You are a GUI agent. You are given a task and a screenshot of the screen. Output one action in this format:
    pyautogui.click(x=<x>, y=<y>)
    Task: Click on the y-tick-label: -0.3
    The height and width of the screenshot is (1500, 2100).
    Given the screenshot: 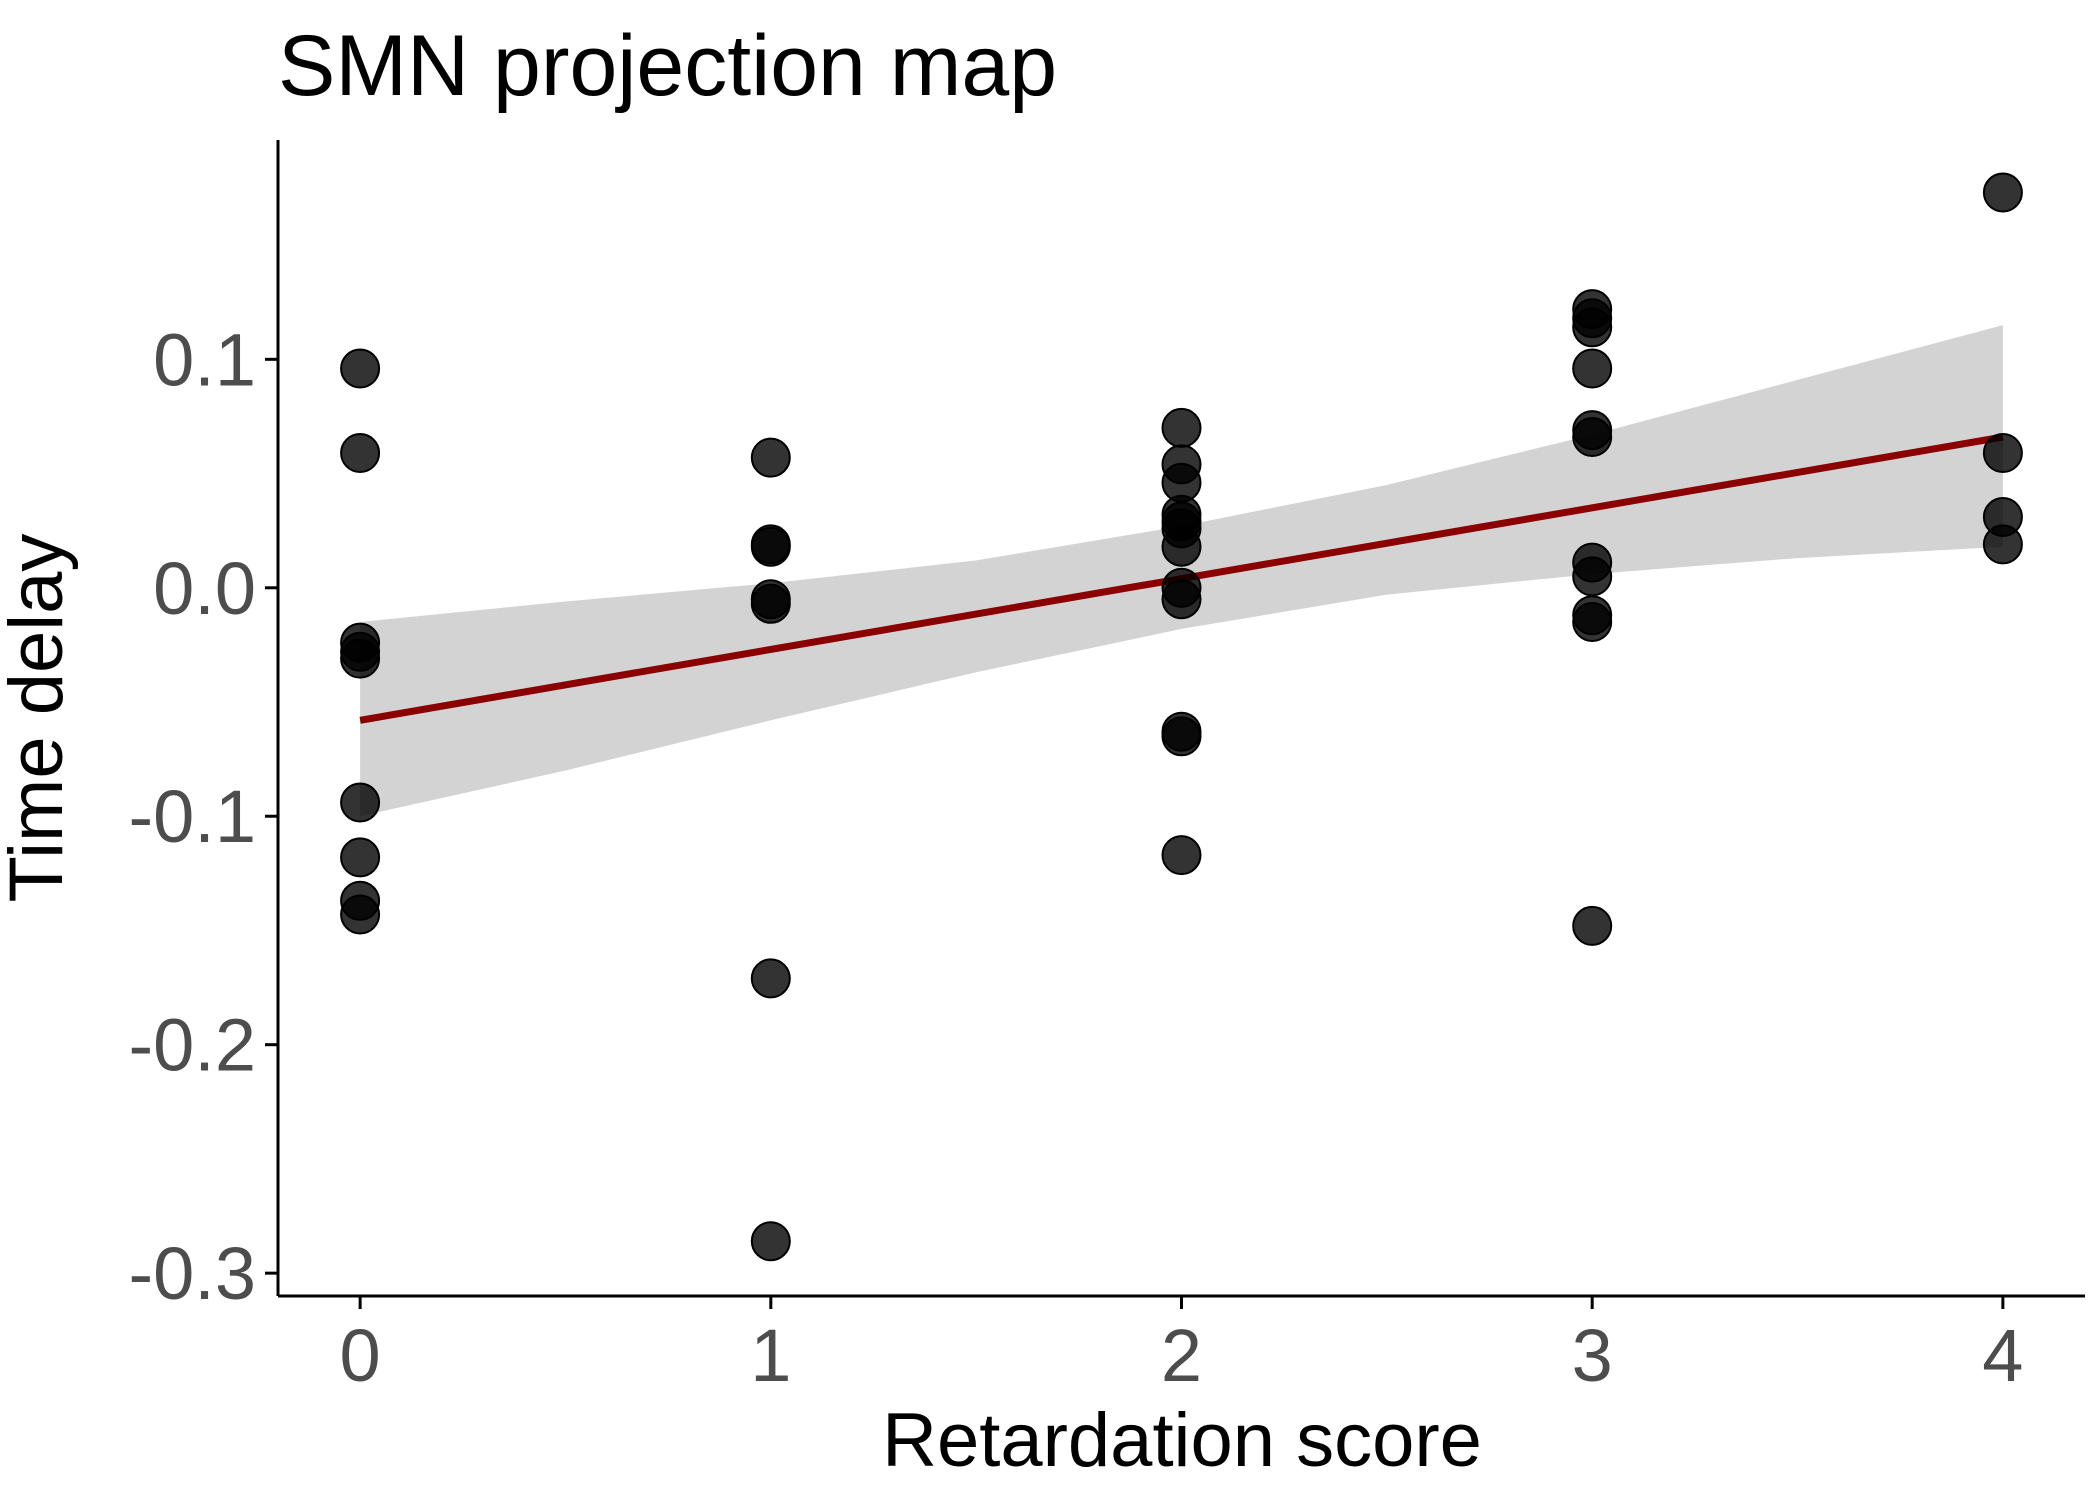 What is the action you would take?
    pyautogui.click(x=192, y=1273)
    